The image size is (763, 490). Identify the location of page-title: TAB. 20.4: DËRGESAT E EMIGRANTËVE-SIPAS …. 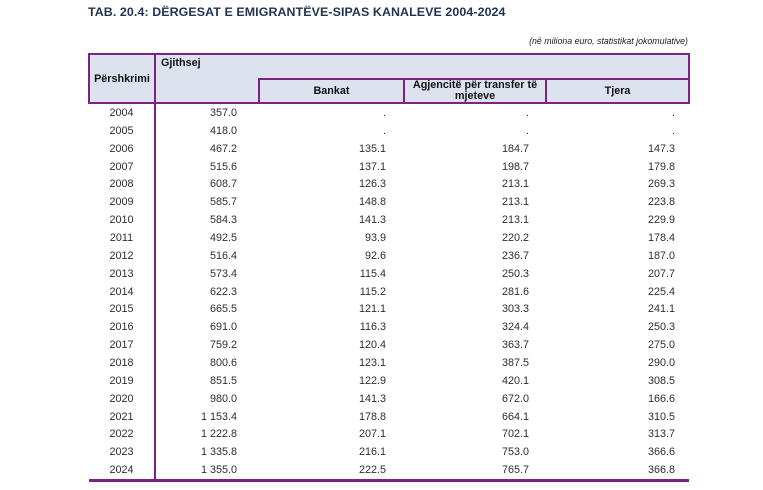
(297, 12).